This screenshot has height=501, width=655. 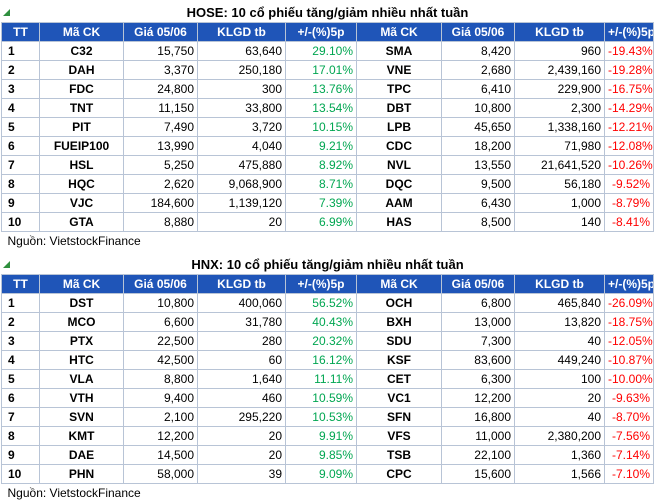 What do you see at coordinates (242, 184) in the screenshot?
I see `gain-volume-cell: 9,068,900` at bounding box center [242, 184].